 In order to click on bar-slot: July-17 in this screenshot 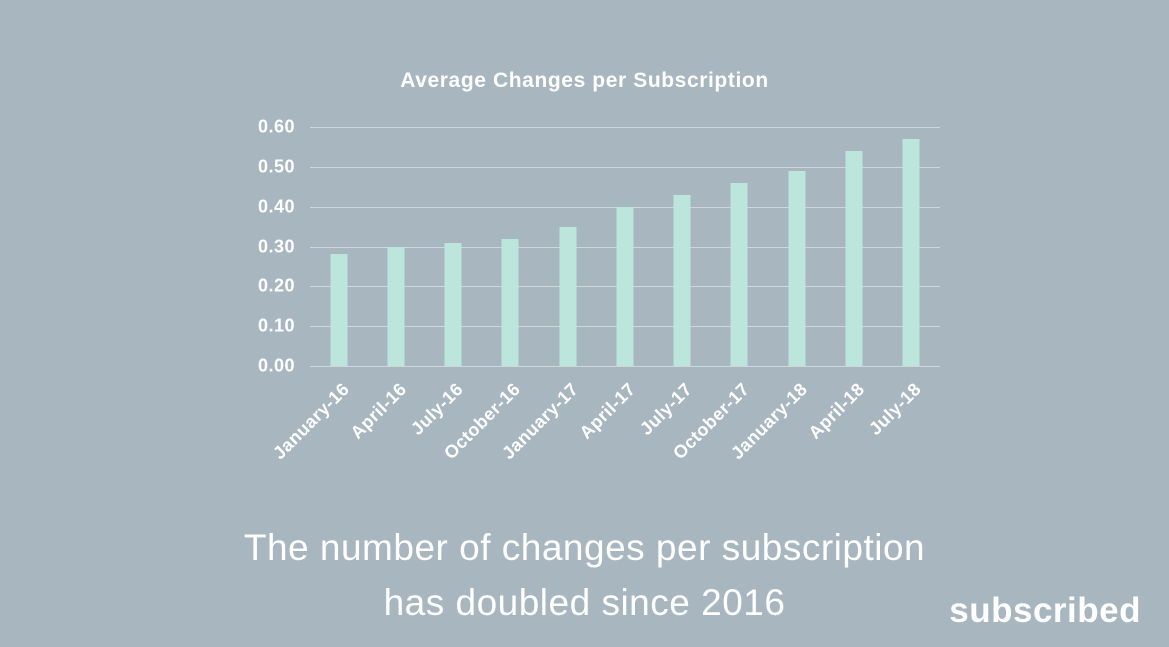, I will do `click(673, 283)`.